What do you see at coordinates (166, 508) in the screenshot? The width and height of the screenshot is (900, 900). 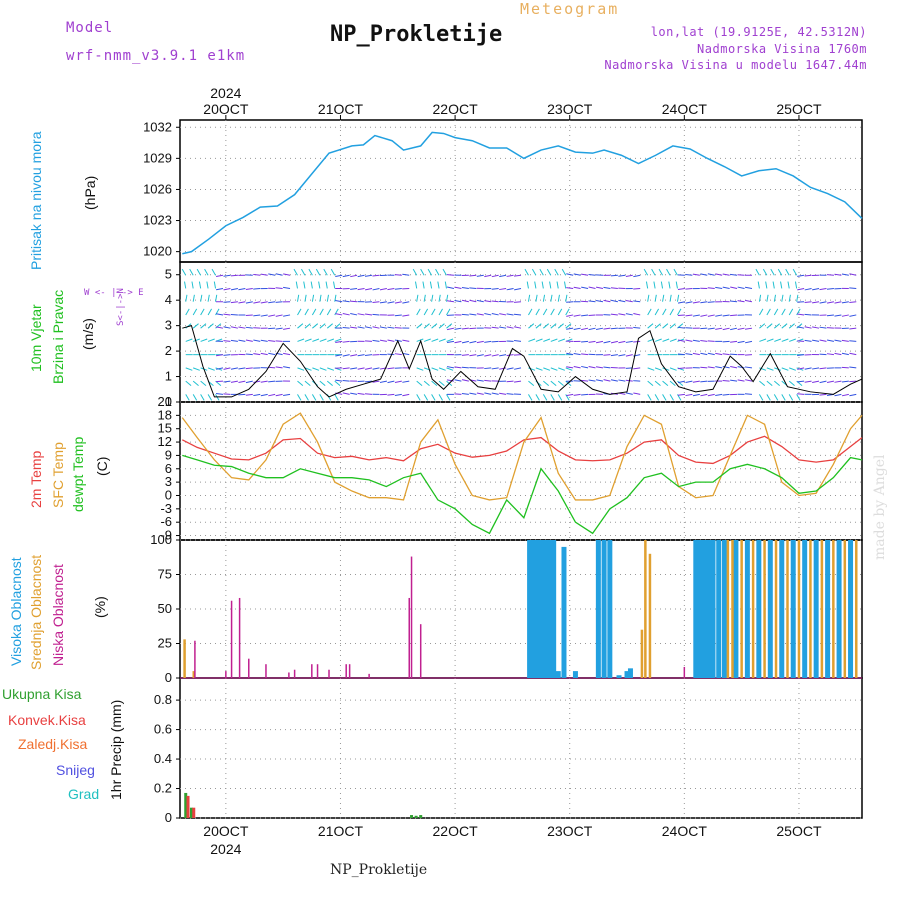 I see `temp-ytick-label: -3` at bounding box center [166, 508].